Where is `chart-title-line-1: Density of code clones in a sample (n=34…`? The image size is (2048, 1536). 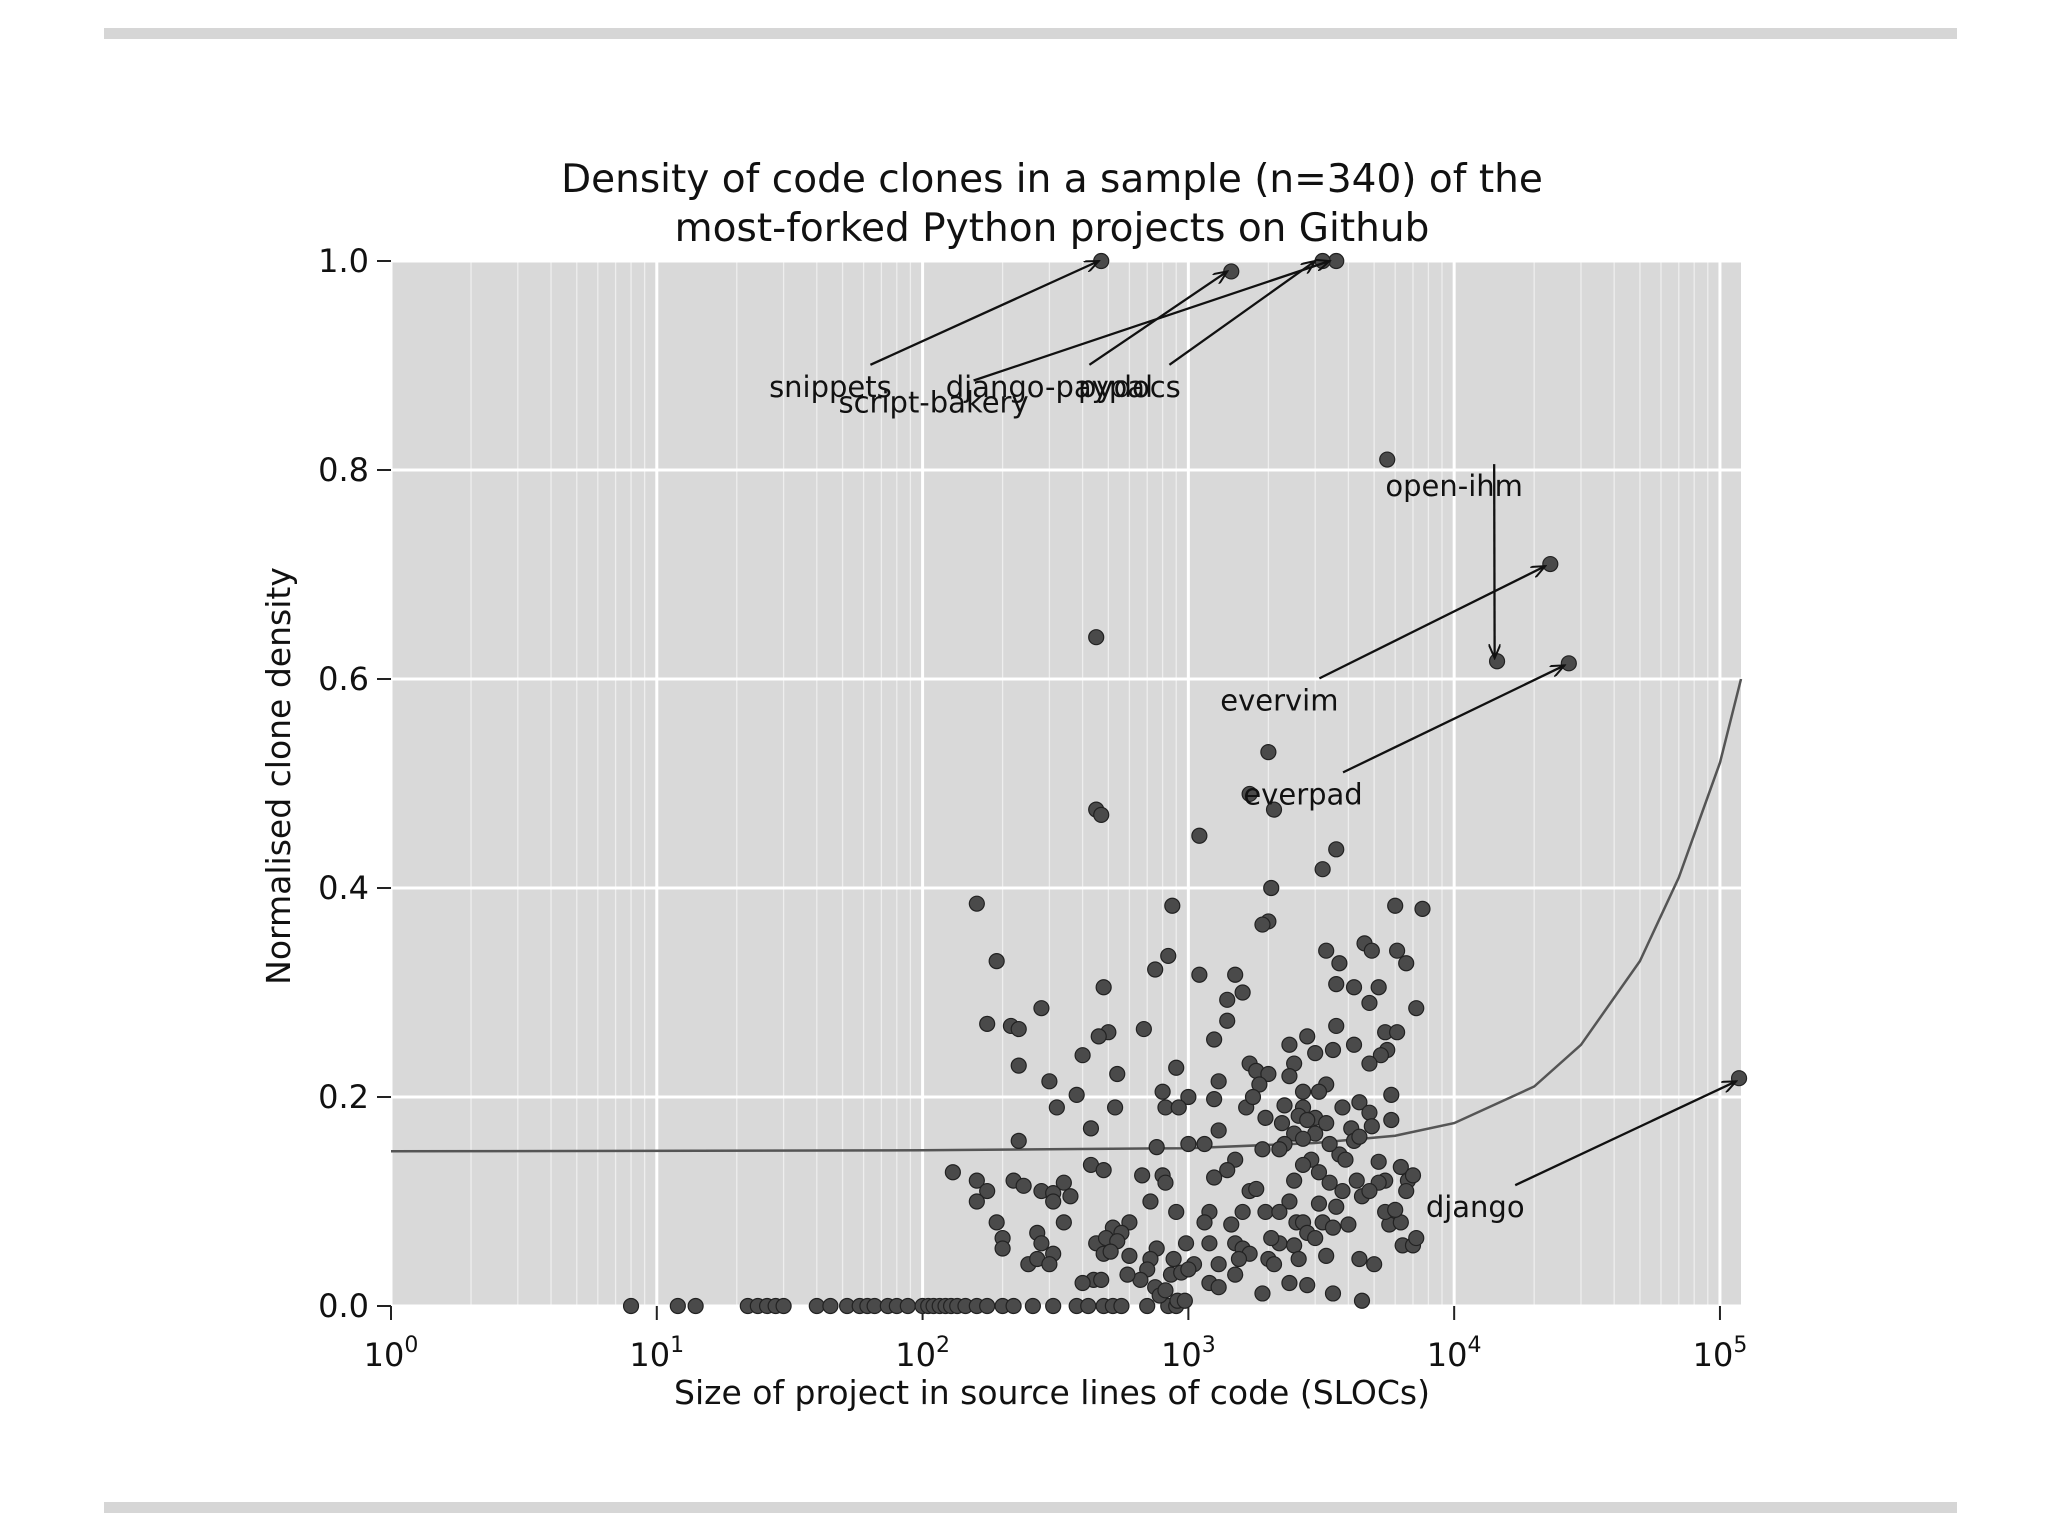
chart-title-line-1: Density of code clones in a sample (n=34… is located at coordinates (1052, 179).